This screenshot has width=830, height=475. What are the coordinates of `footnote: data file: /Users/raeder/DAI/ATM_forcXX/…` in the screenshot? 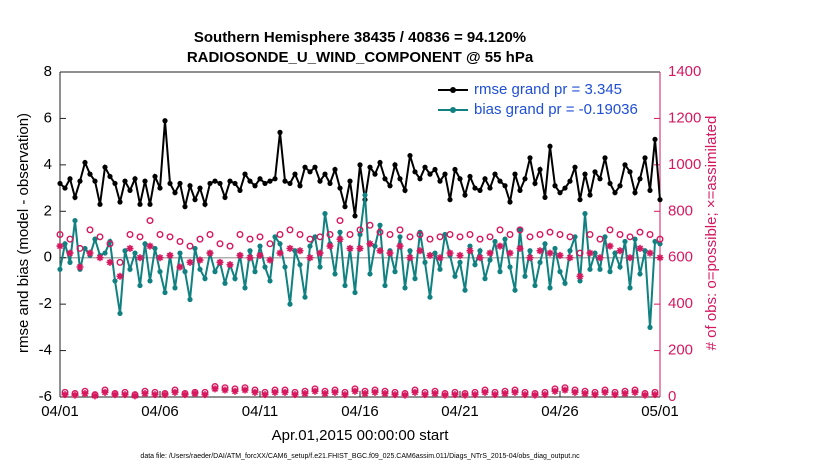 It's located at (360, 456).